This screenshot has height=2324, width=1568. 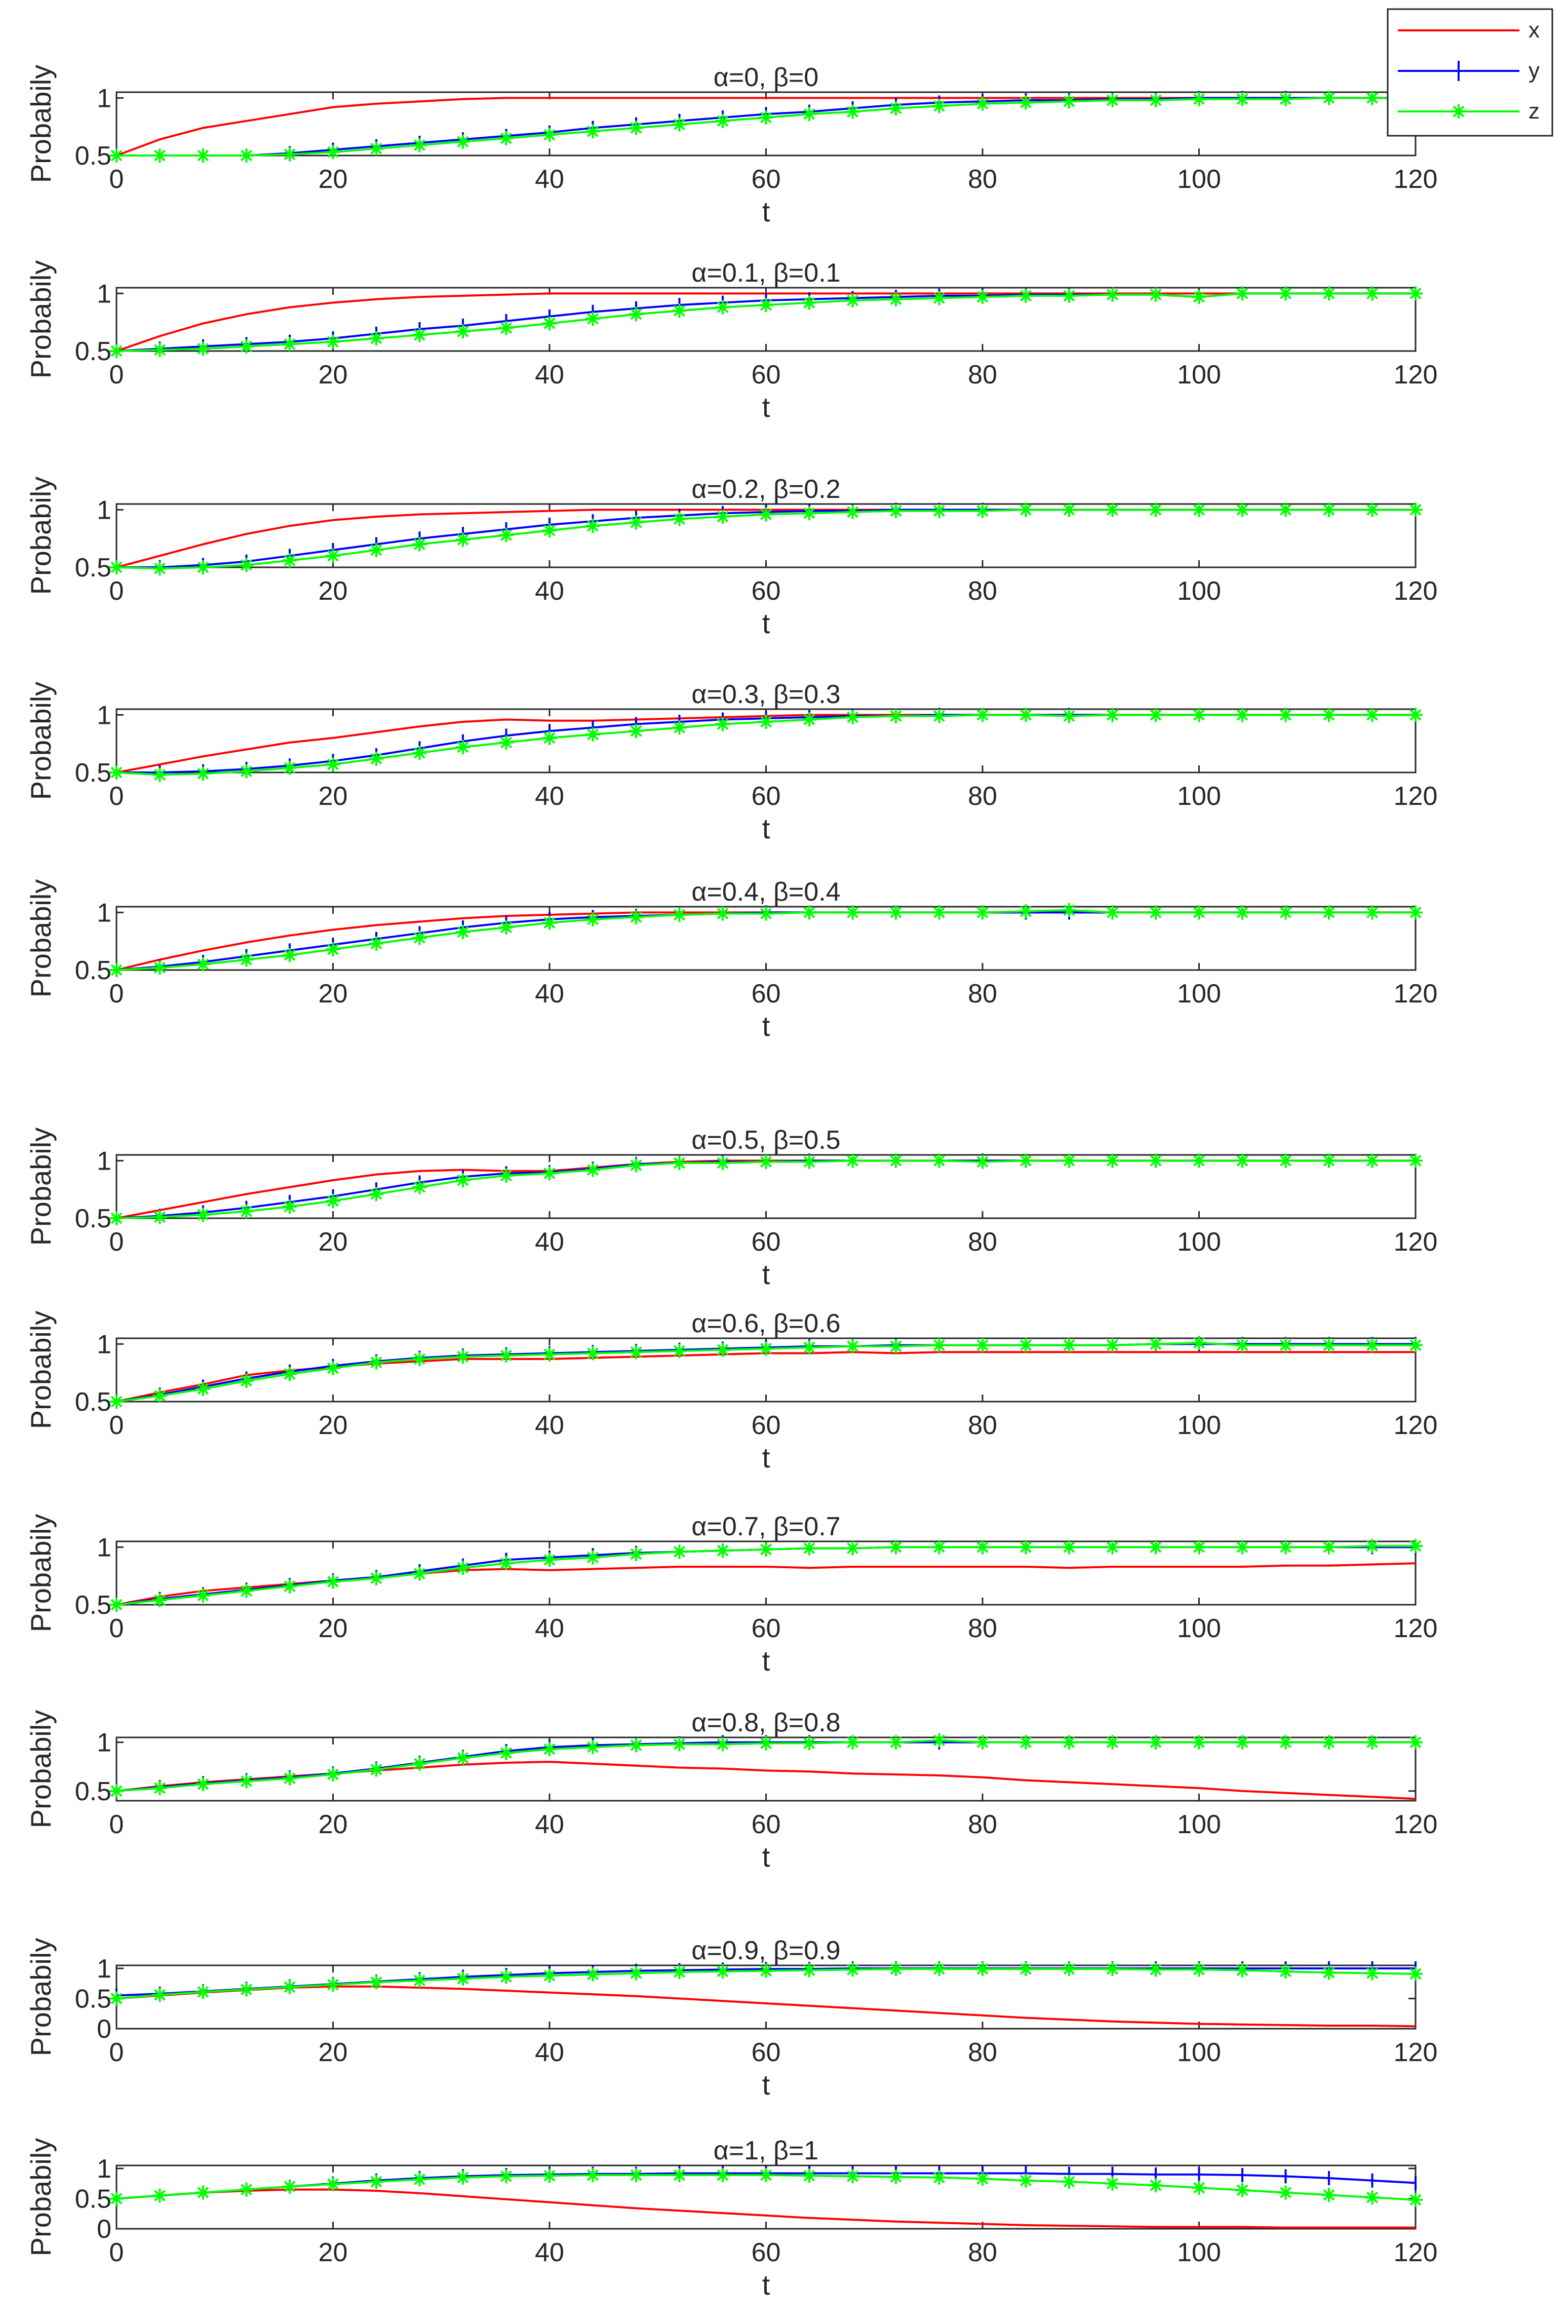 I want to click on subplot-title: α=0, β=0, so click(x=766, y=77).